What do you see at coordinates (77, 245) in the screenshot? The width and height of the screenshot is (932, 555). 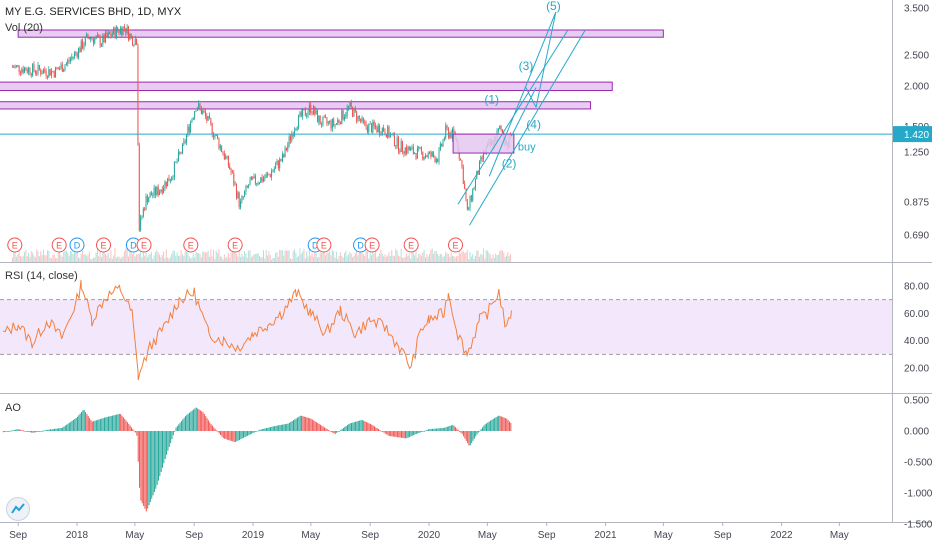 I see `dividend-marker` at bounding box center [77, 245].